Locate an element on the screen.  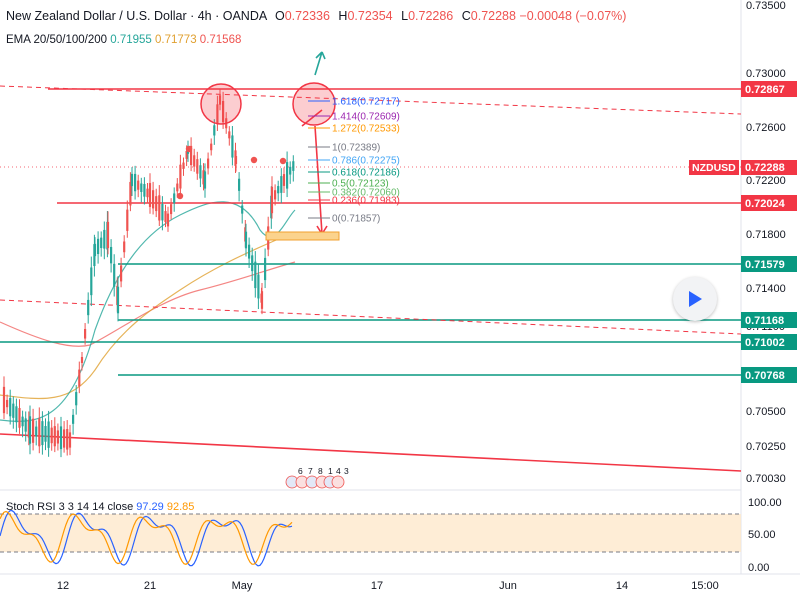
x-tick-label: 15:00 is located at coordinates (705, 586).